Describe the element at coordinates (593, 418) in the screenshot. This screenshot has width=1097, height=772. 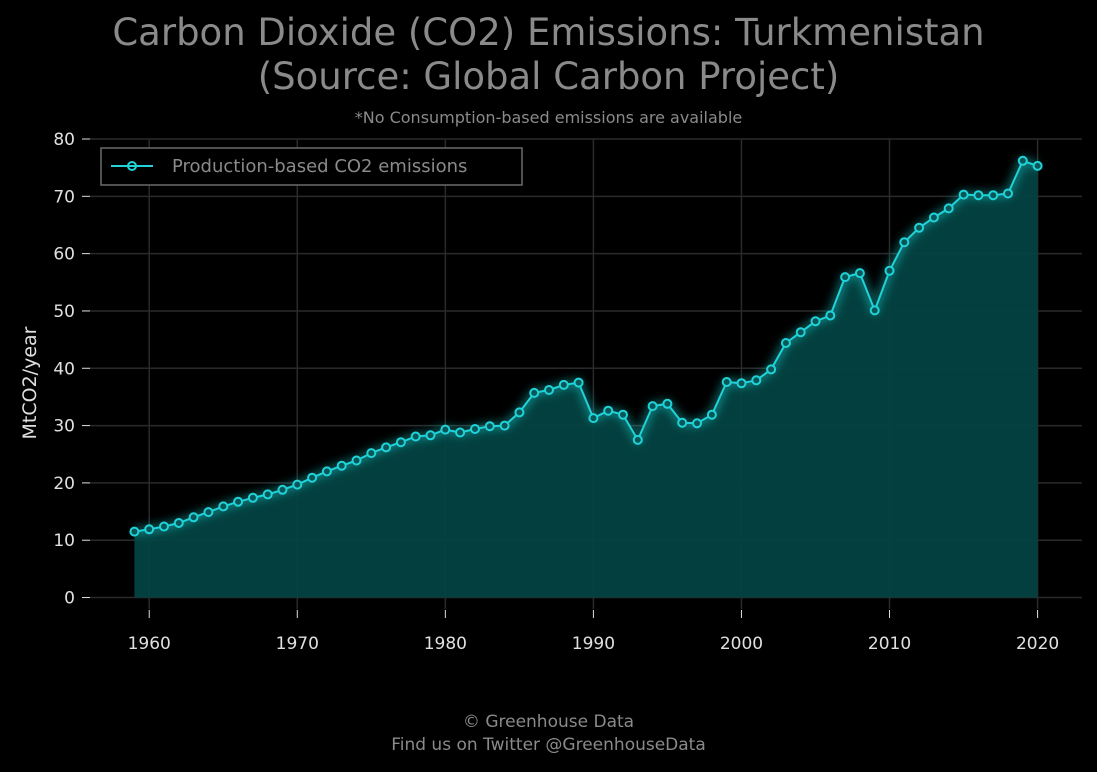
I see `data-point-1990` at that location.